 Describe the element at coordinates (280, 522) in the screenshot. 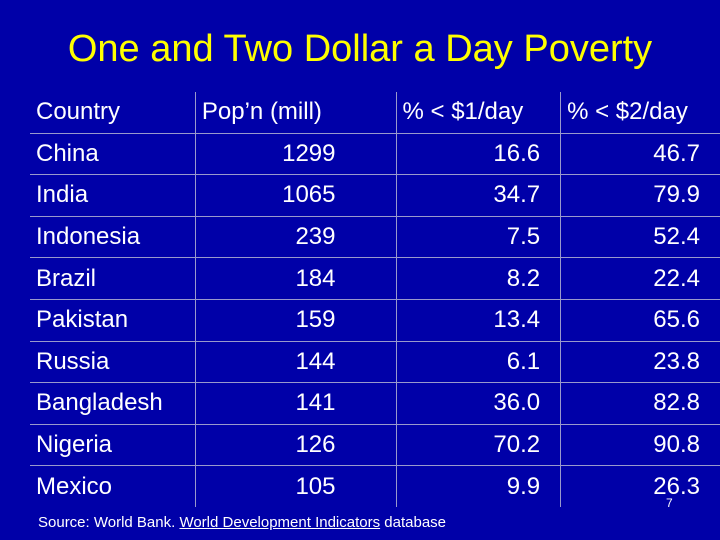

I see `source-link: World Development Indicators` at that location.